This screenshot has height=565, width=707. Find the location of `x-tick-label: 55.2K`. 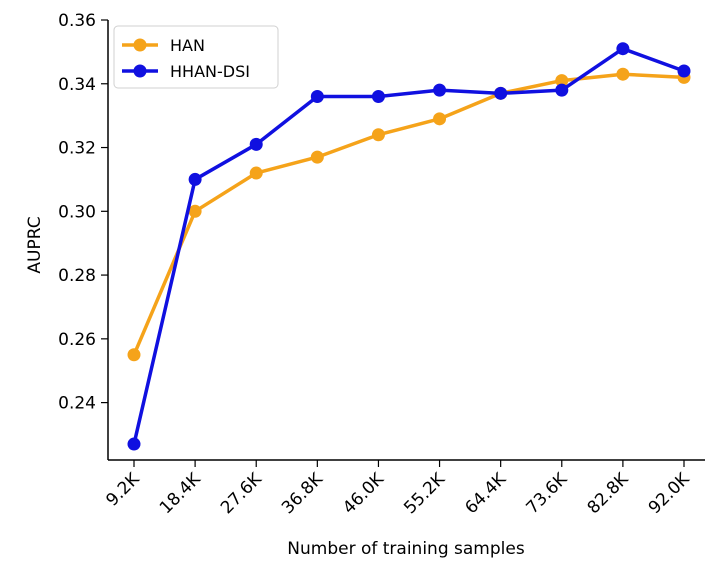

x-tick-label: 55.2K is located at coordinates (424, 493).